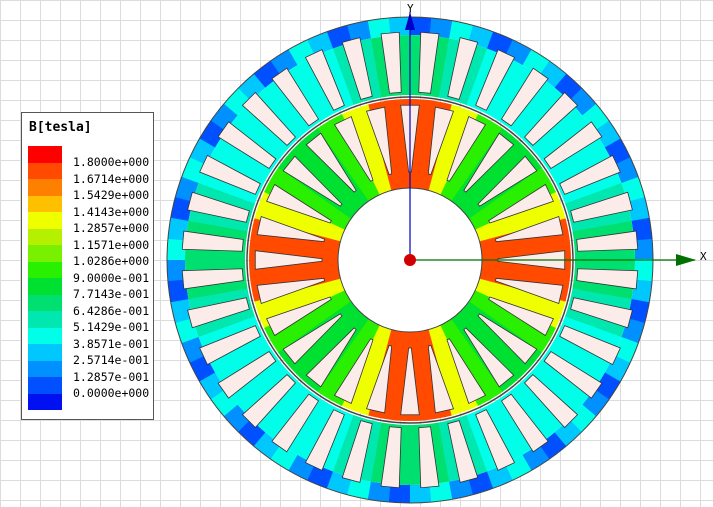 The width and height of the screenshot is (713, 507). What do you see at coordinates (410, 21) in the screenshot?
I see `y-axis-arrow-icon` at bounding box center [410, 21].